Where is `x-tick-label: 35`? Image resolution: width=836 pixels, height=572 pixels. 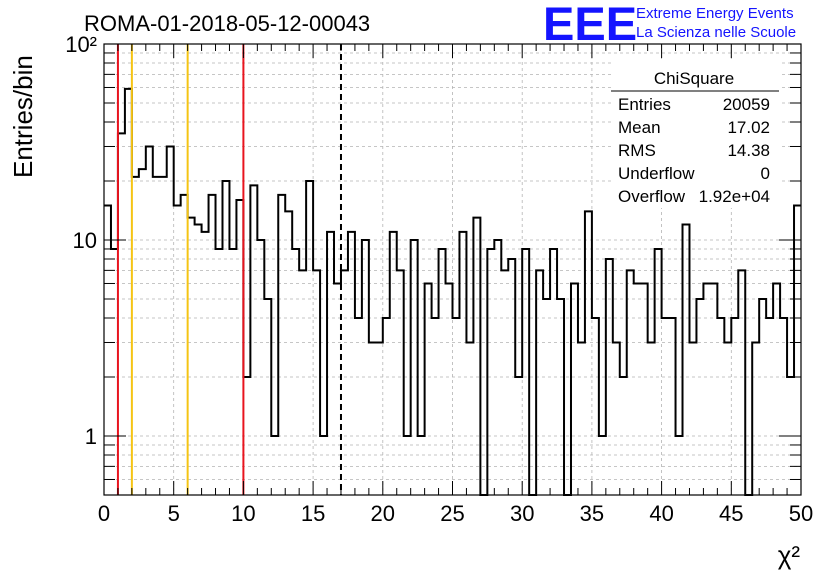 x-tick-label: 35 is located at coordinates (592, 513).